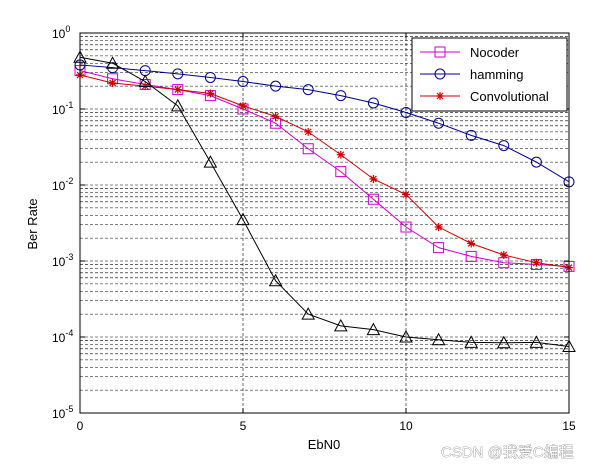 This screenshot has height=473, width=609. Describe the element at coordinates (406, 426) in the screenshot. I see `x-tick-label: 10` at that location.